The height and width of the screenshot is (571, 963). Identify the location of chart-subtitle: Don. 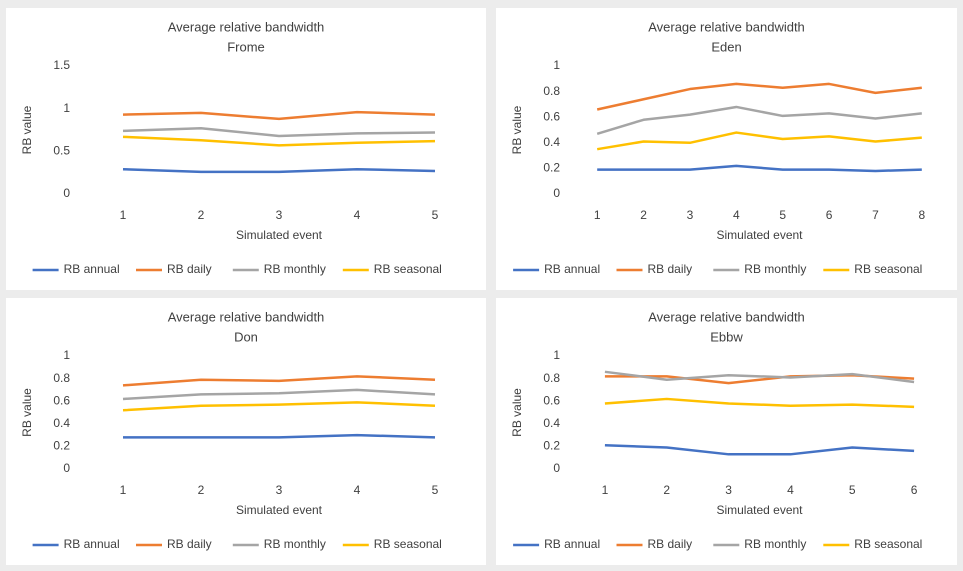
(246, 336).